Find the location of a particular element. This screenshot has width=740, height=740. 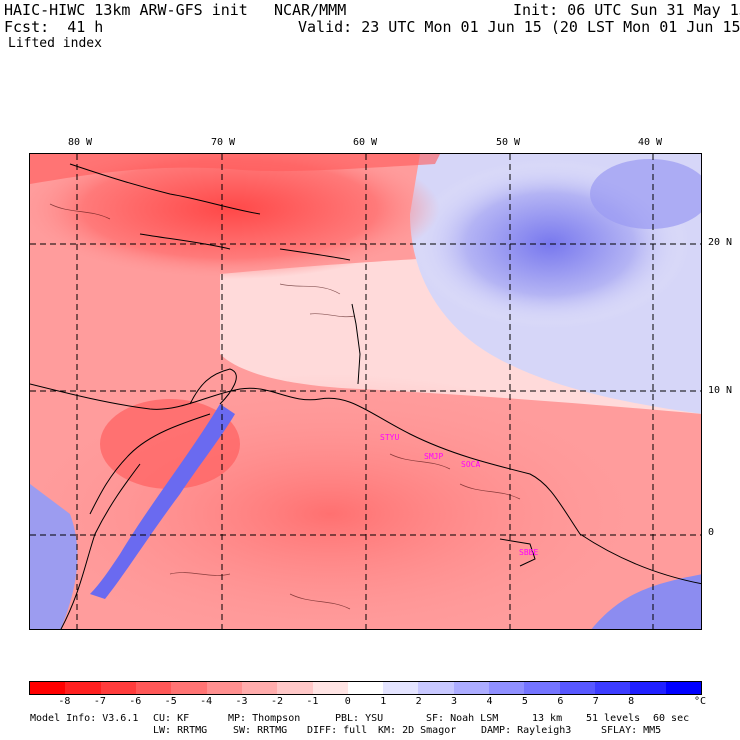

station-label: SMJP is located at coordinates (434, 456).